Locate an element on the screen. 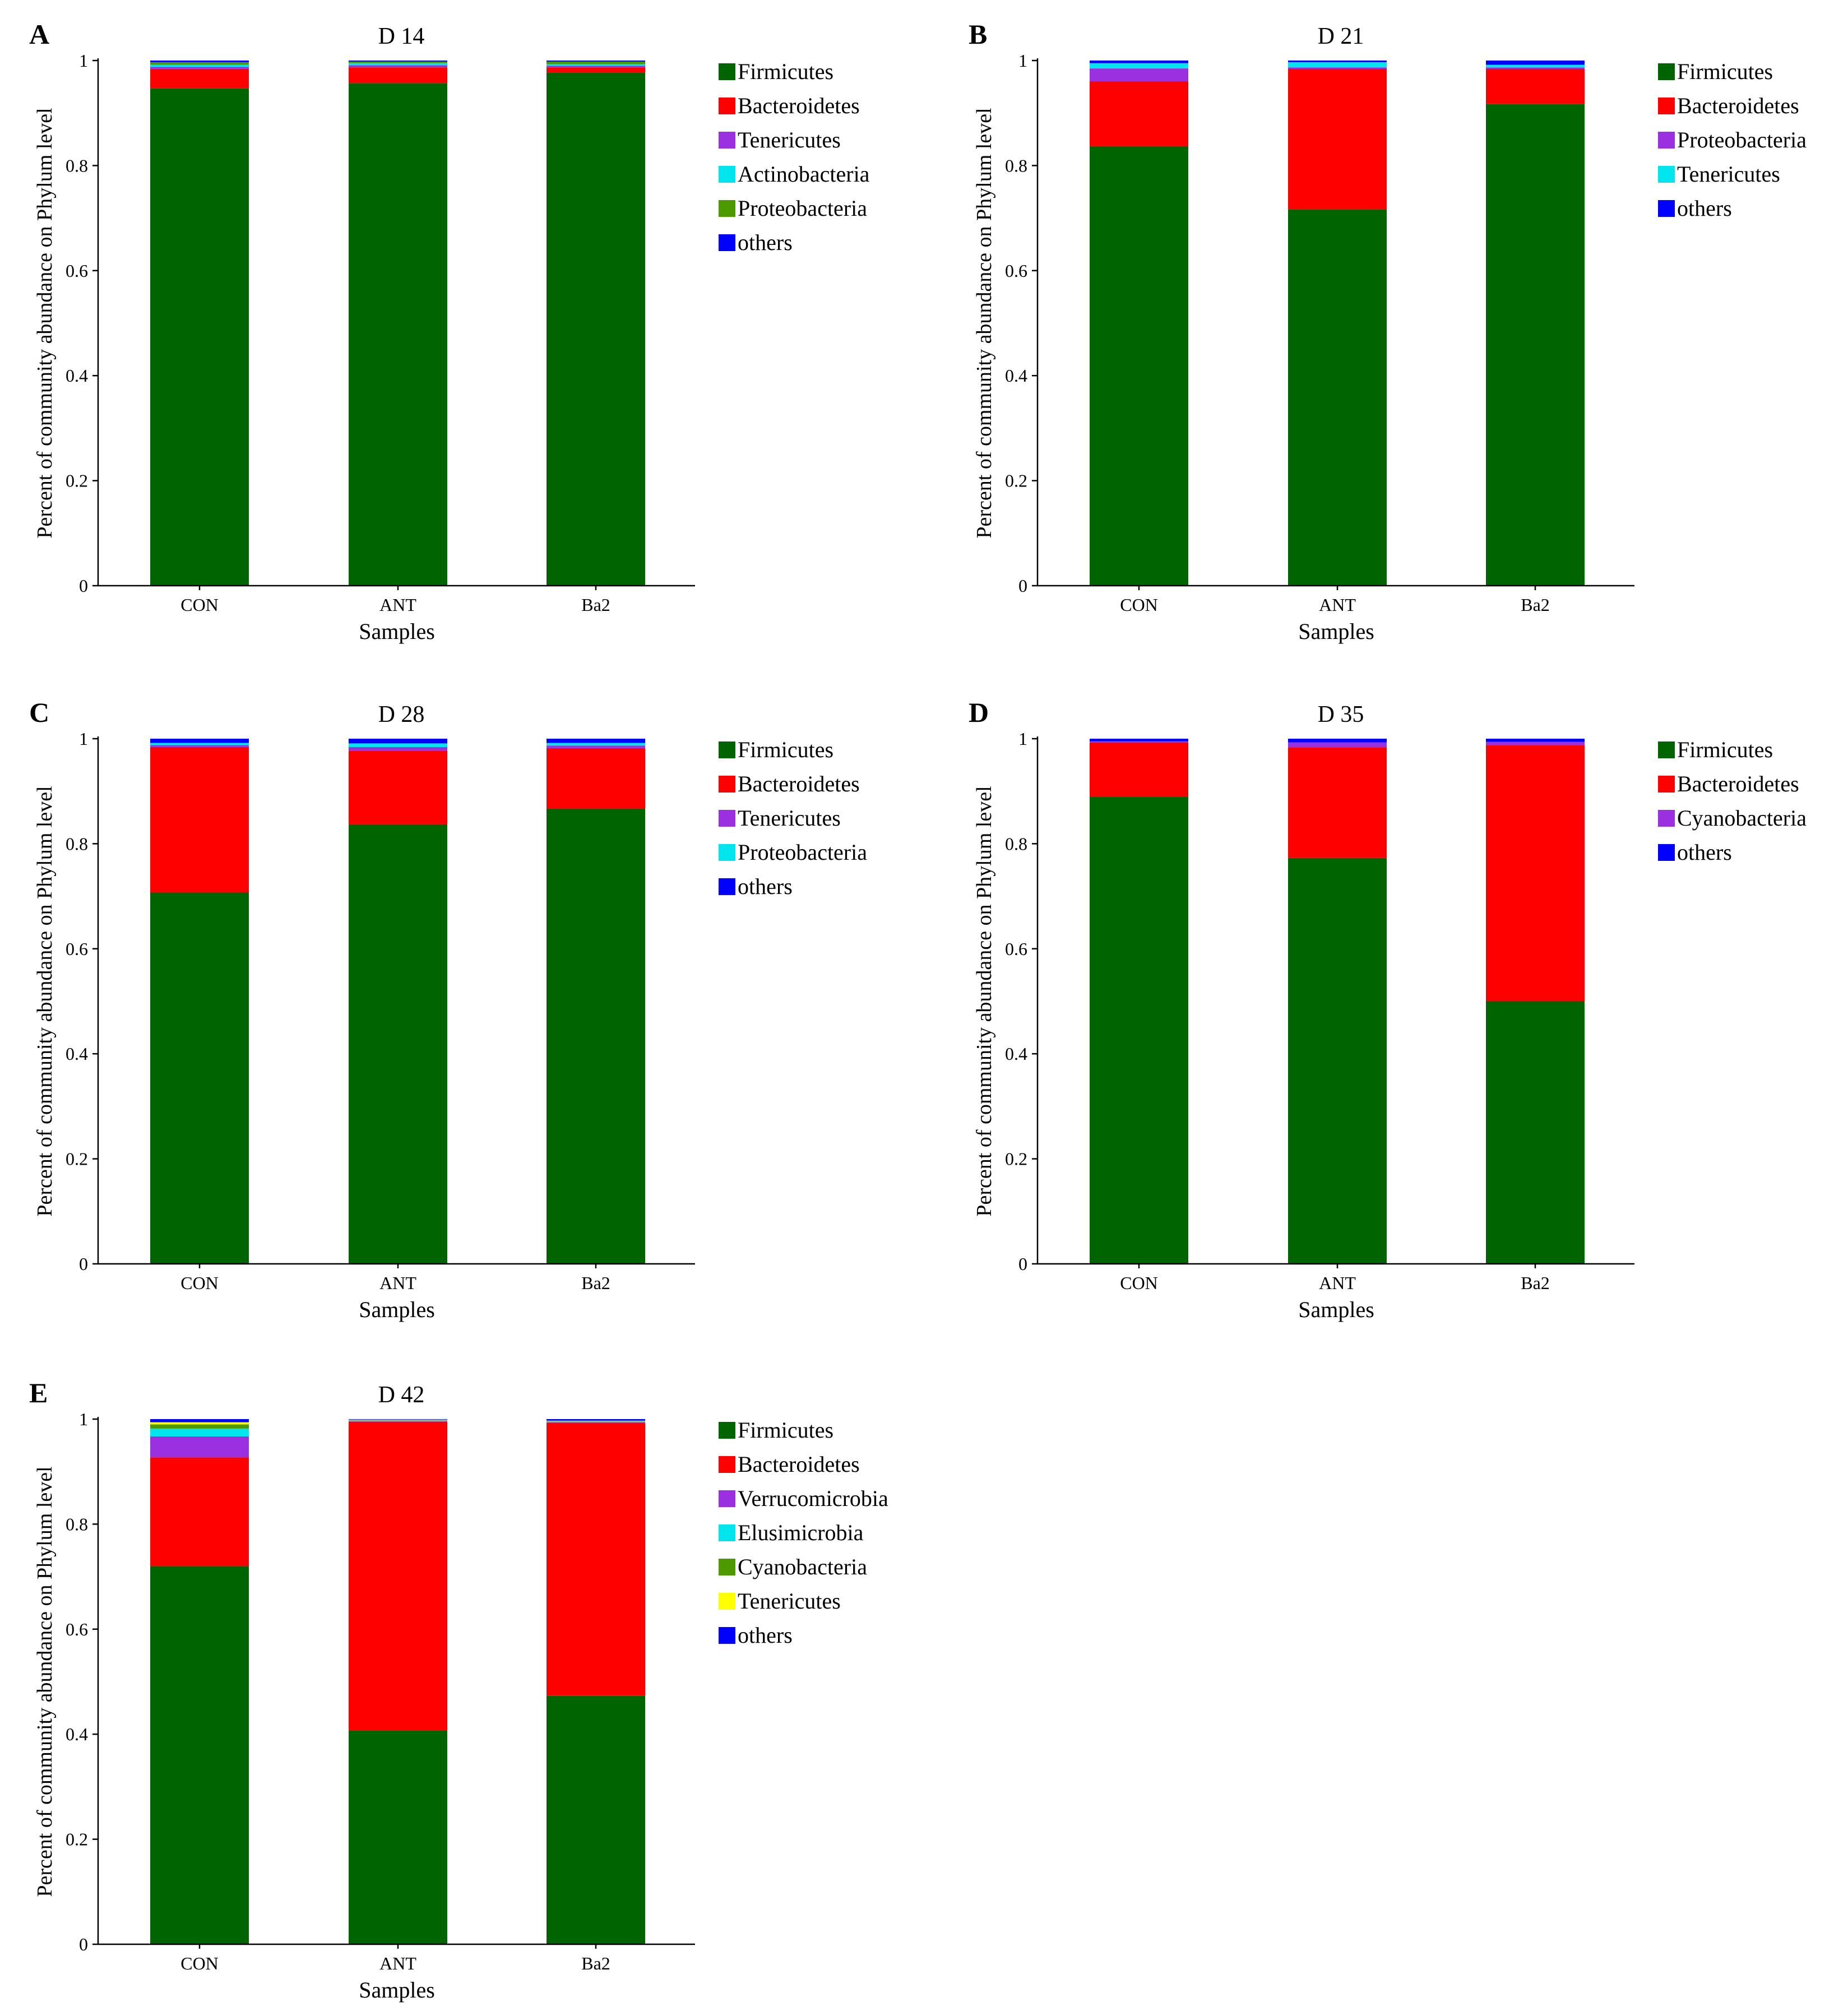  bar-segment-actinobacteria-con is located at coordinates (199, 65).